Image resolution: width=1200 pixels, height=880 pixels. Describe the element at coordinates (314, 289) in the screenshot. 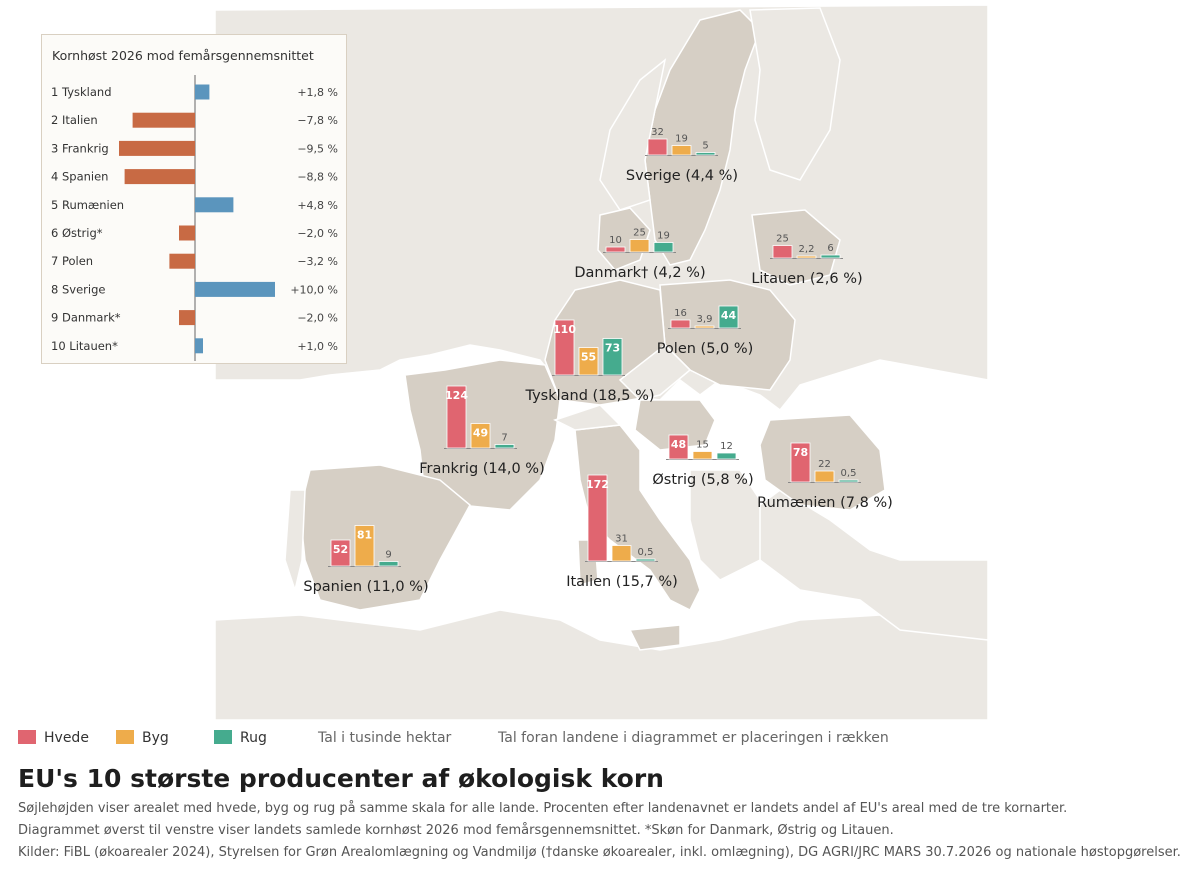

I see `inset-value-label: +10,0 %` at that location.